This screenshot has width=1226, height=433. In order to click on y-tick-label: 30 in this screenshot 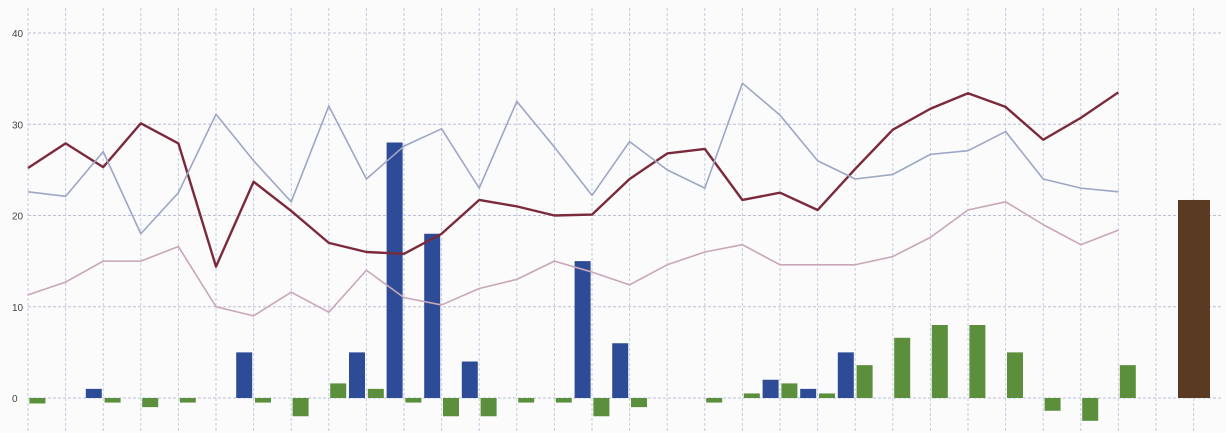, I will do `click(18, 125)`.